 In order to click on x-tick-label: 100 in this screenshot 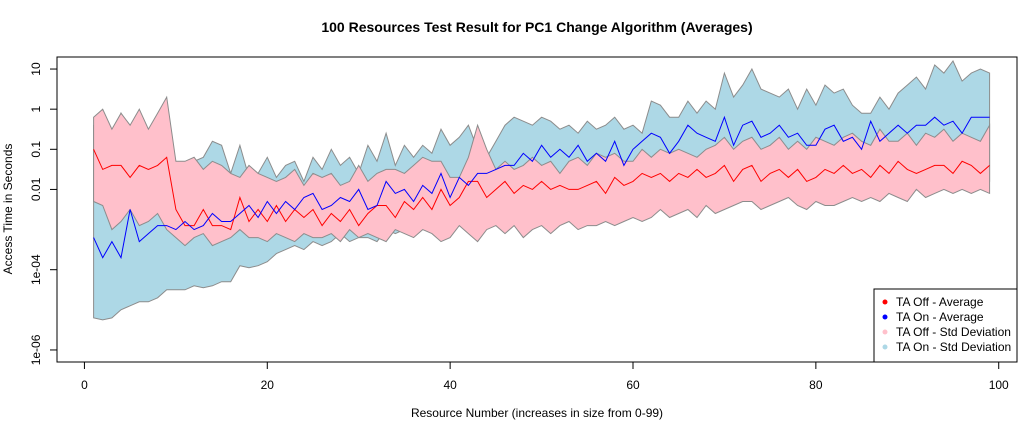, I will do `click(999, 385)`.